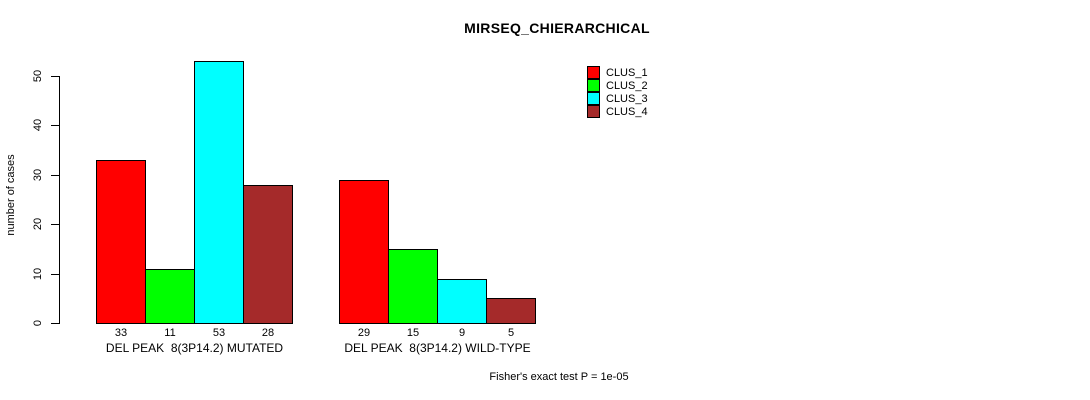  Describe the element at coordinates (38, 76) in the screenshot. I see `y-axis-tick-label: 50` at that location.